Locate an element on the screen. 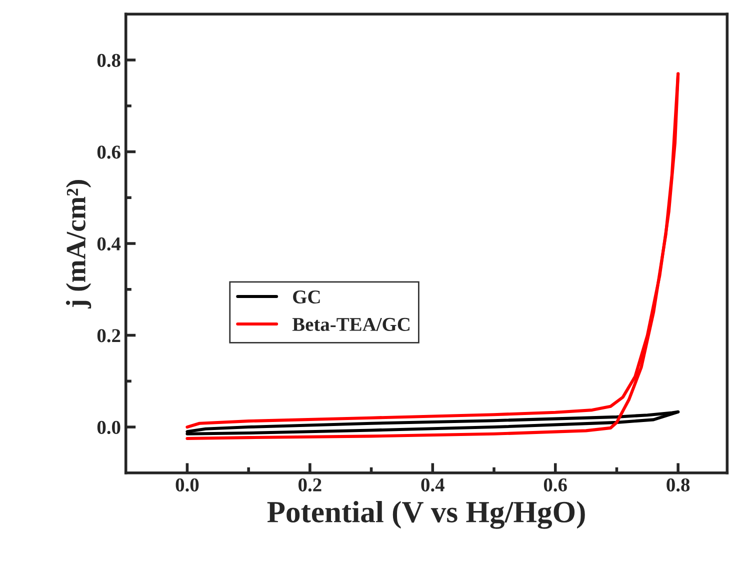  x-tick-label: 0.0 is located at coordinates (187, 485).